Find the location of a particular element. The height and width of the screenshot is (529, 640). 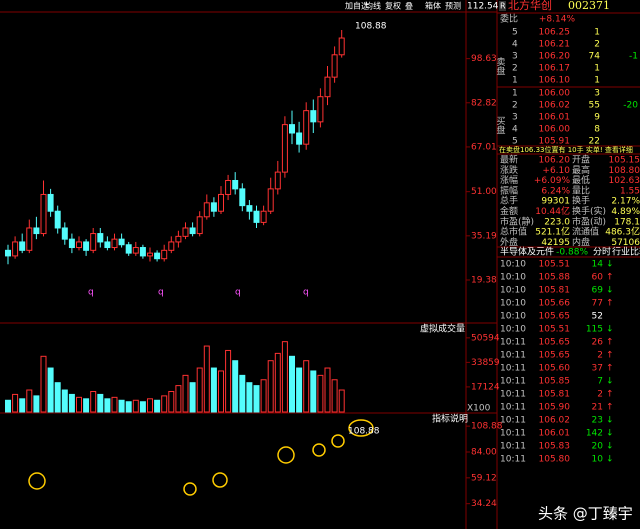

tick-price: 105.81 is located at coordinates (555, 291).